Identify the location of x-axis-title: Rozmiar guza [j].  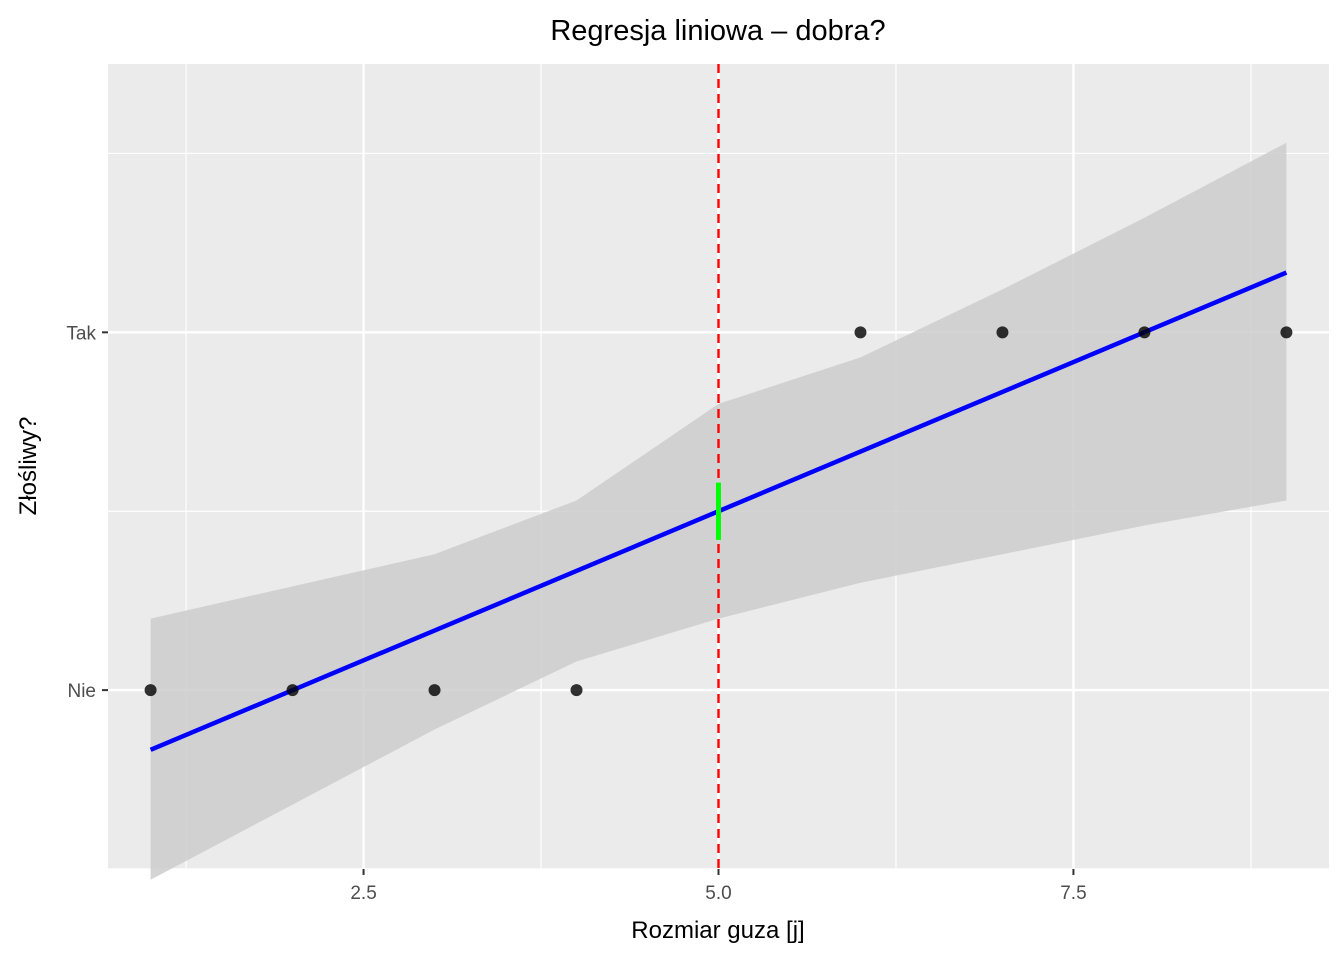
(717, 930).